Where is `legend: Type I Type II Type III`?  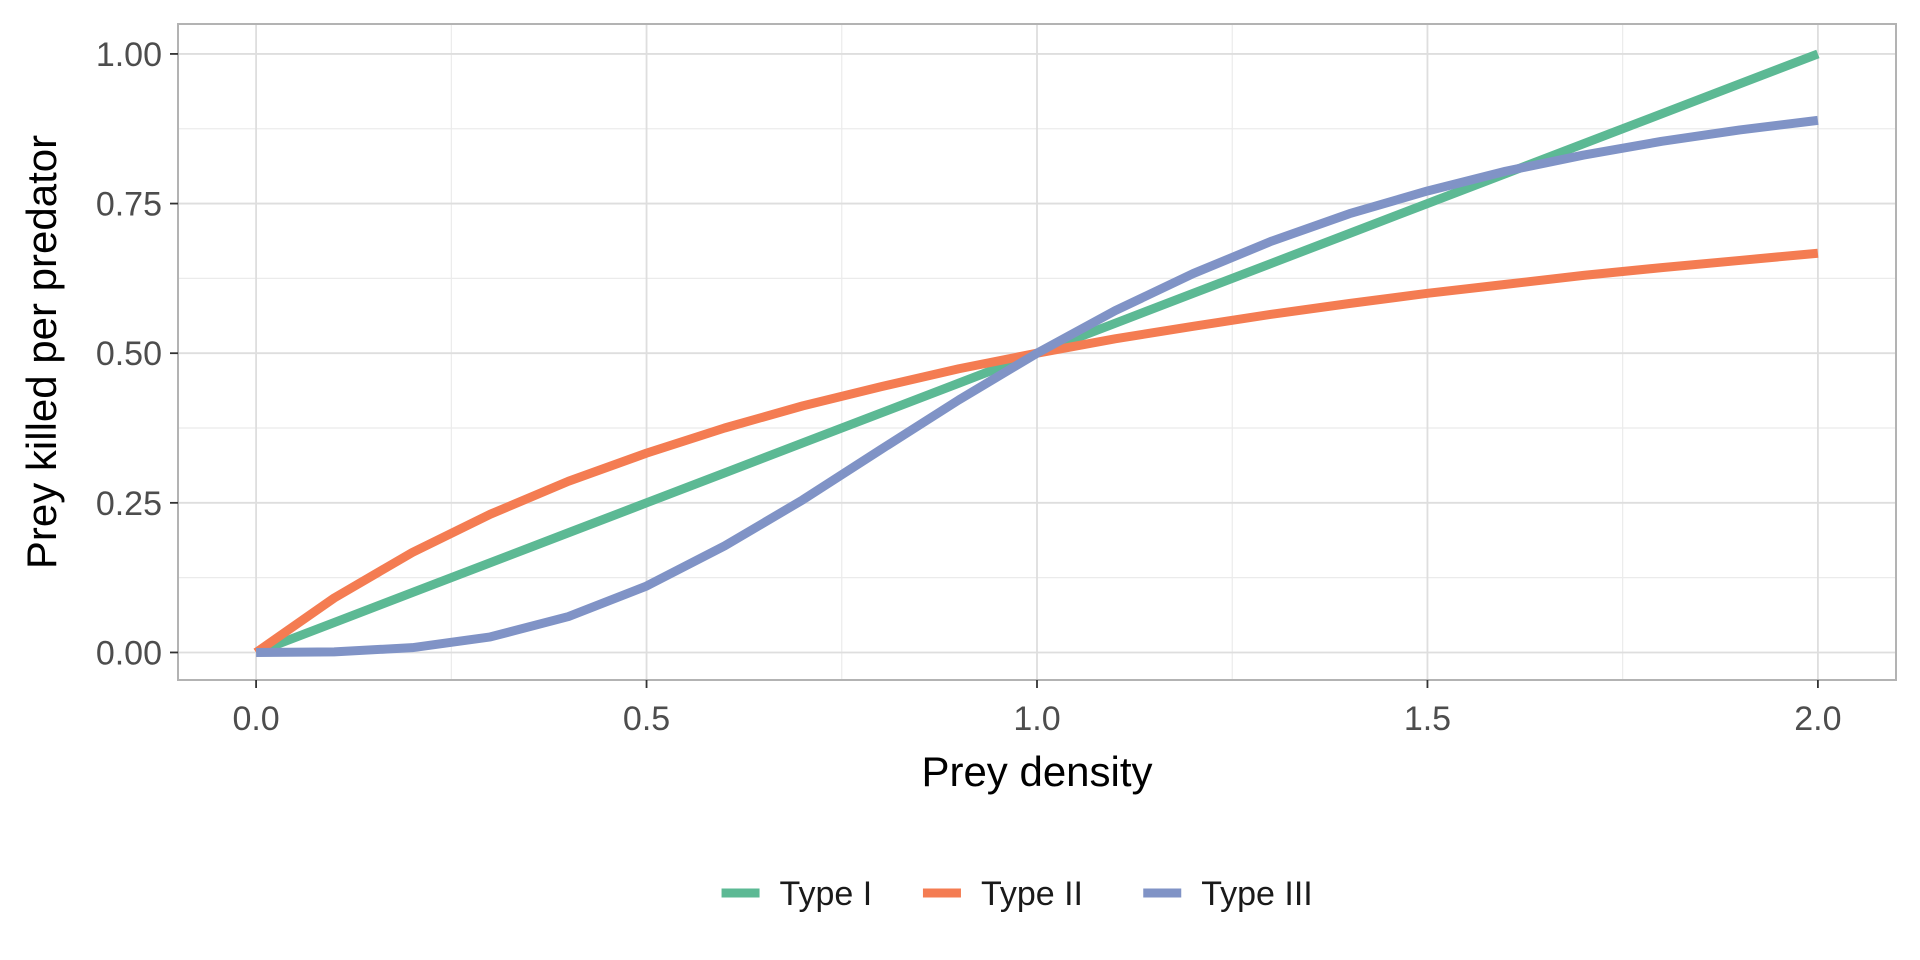
legend: Type I Type II Type III is located at coordinates (1017, 894).